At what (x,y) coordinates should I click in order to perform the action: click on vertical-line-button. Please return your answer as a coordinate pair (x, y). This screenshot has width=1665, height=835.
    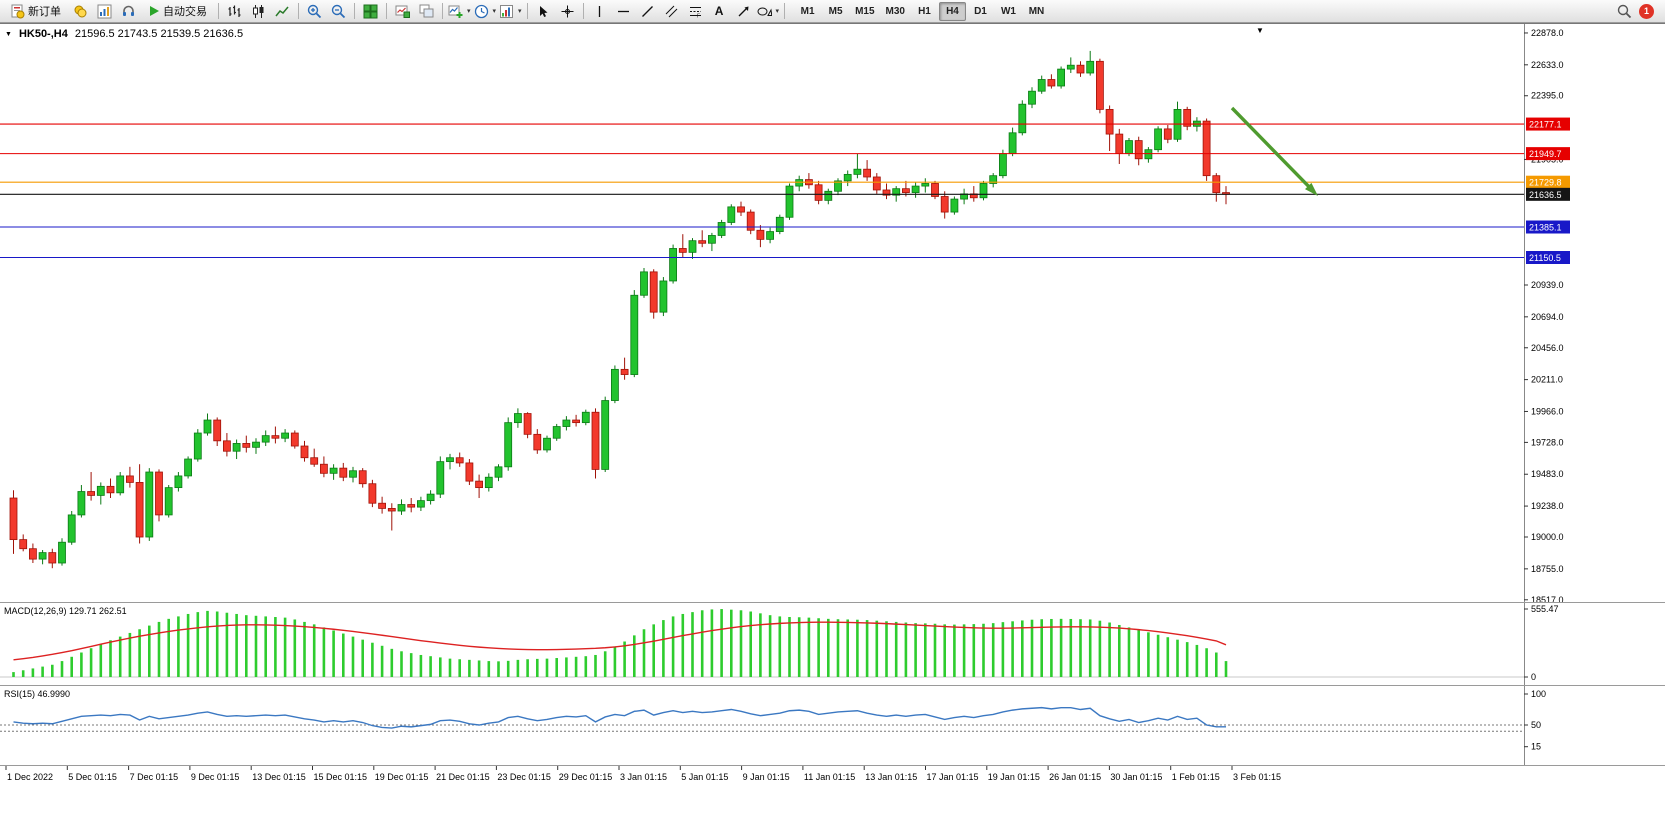
    Looking at the image, I should click on (599, 11).